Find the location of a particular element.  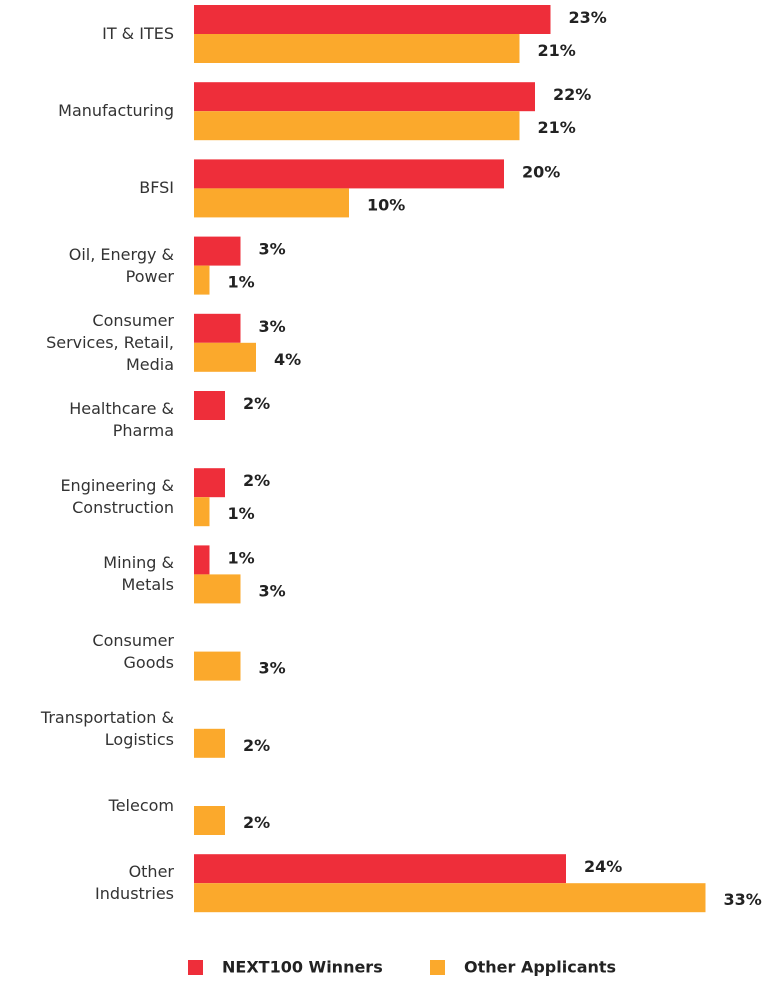

value-label: 33% is located at coordinates (743, 899).